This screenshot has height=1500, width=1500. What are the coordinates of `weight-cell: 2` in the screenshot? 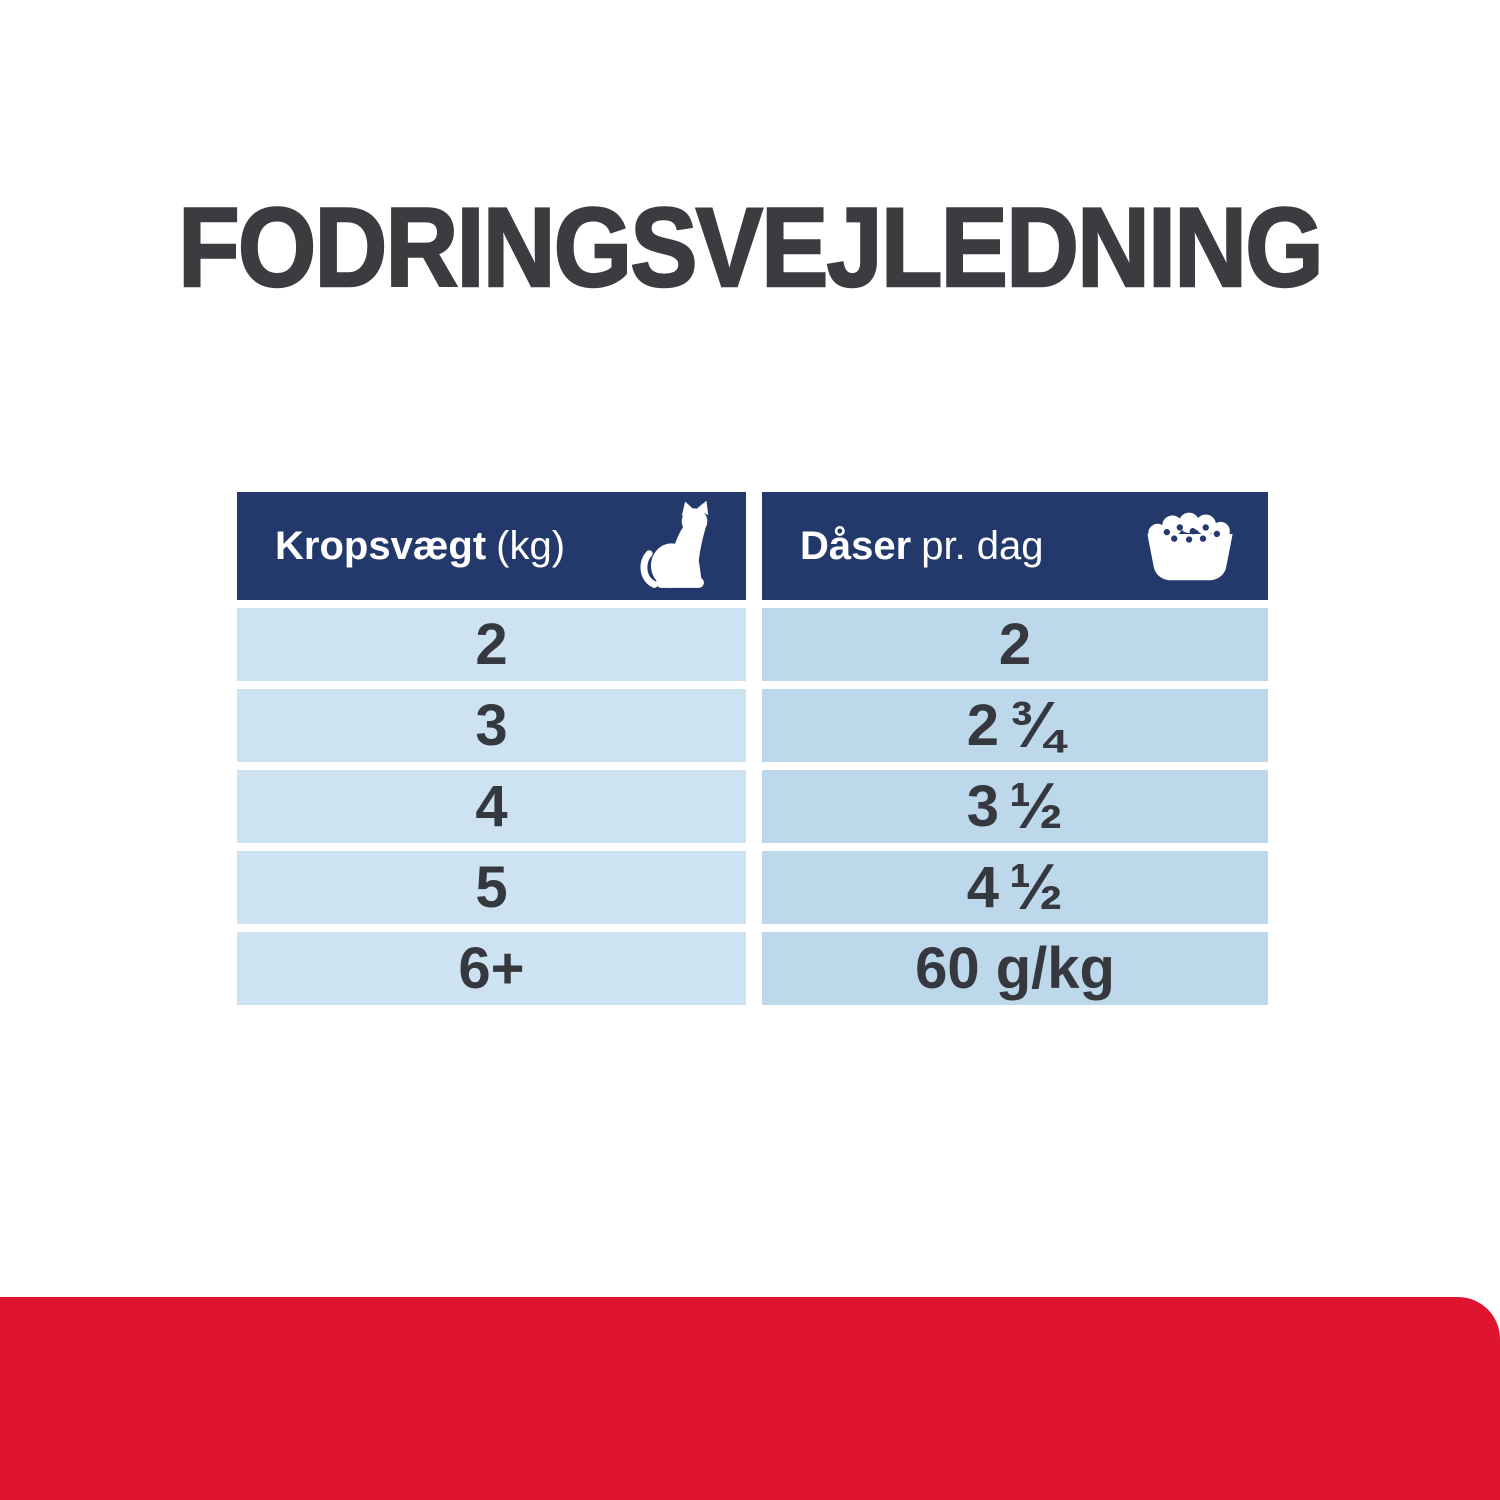 It's located at (491, 644).